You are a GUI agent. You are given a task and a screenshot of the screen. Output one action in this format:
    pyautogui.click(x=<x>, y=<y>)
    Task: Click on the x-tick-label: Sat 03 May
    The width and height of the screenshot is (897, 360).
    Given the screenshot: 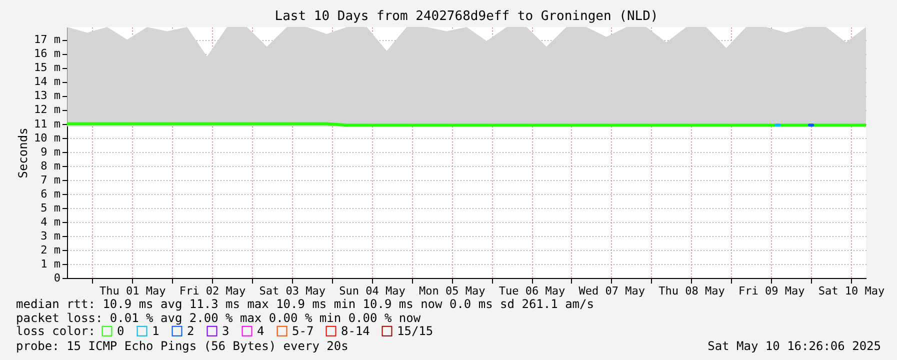 What is the action you would take?
    pyautogui.click(x=292, y=291)
    